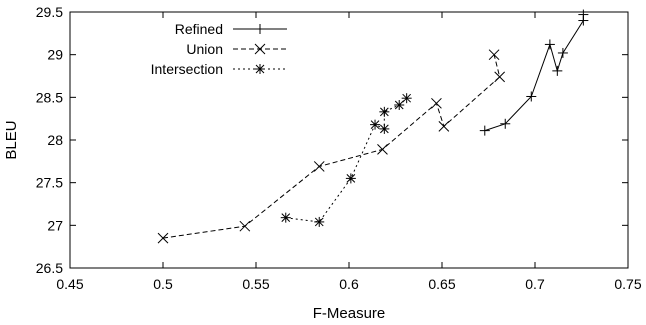 Image resolution: width=646 pixels, height=325 pixels. I want to click on x-tick-label: 0.55, so click(255, 284).